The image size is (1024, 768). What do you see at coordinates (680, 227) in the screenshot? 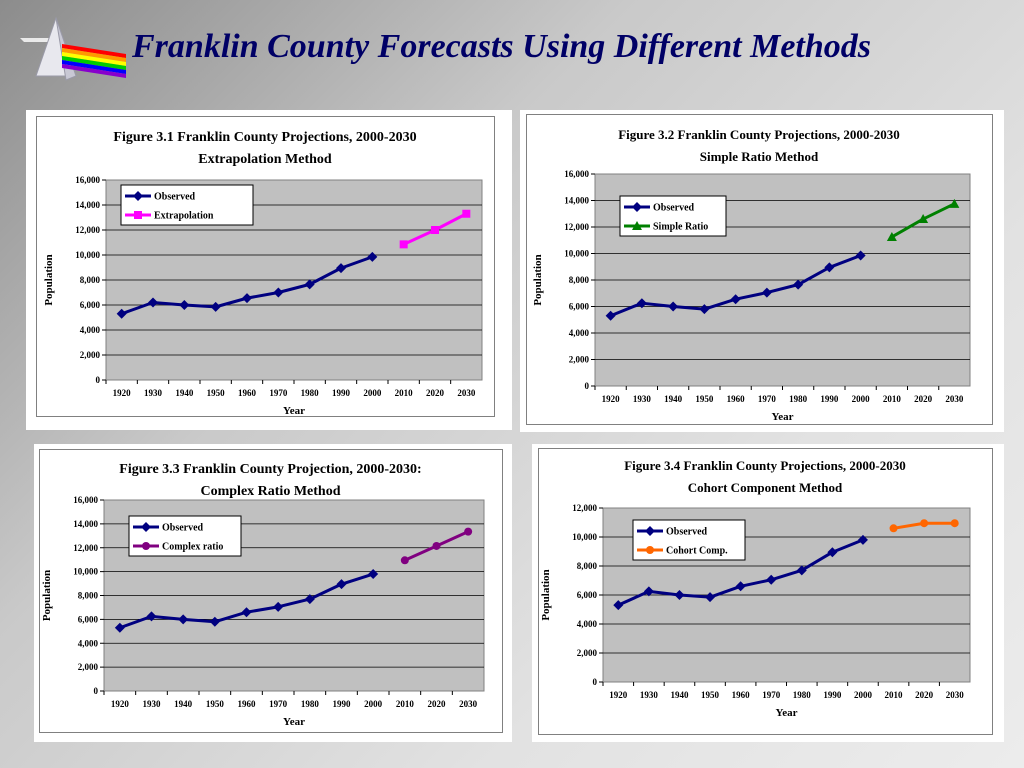
I see `legend-label: Simple Ratio` at bounding box center [680, 227].